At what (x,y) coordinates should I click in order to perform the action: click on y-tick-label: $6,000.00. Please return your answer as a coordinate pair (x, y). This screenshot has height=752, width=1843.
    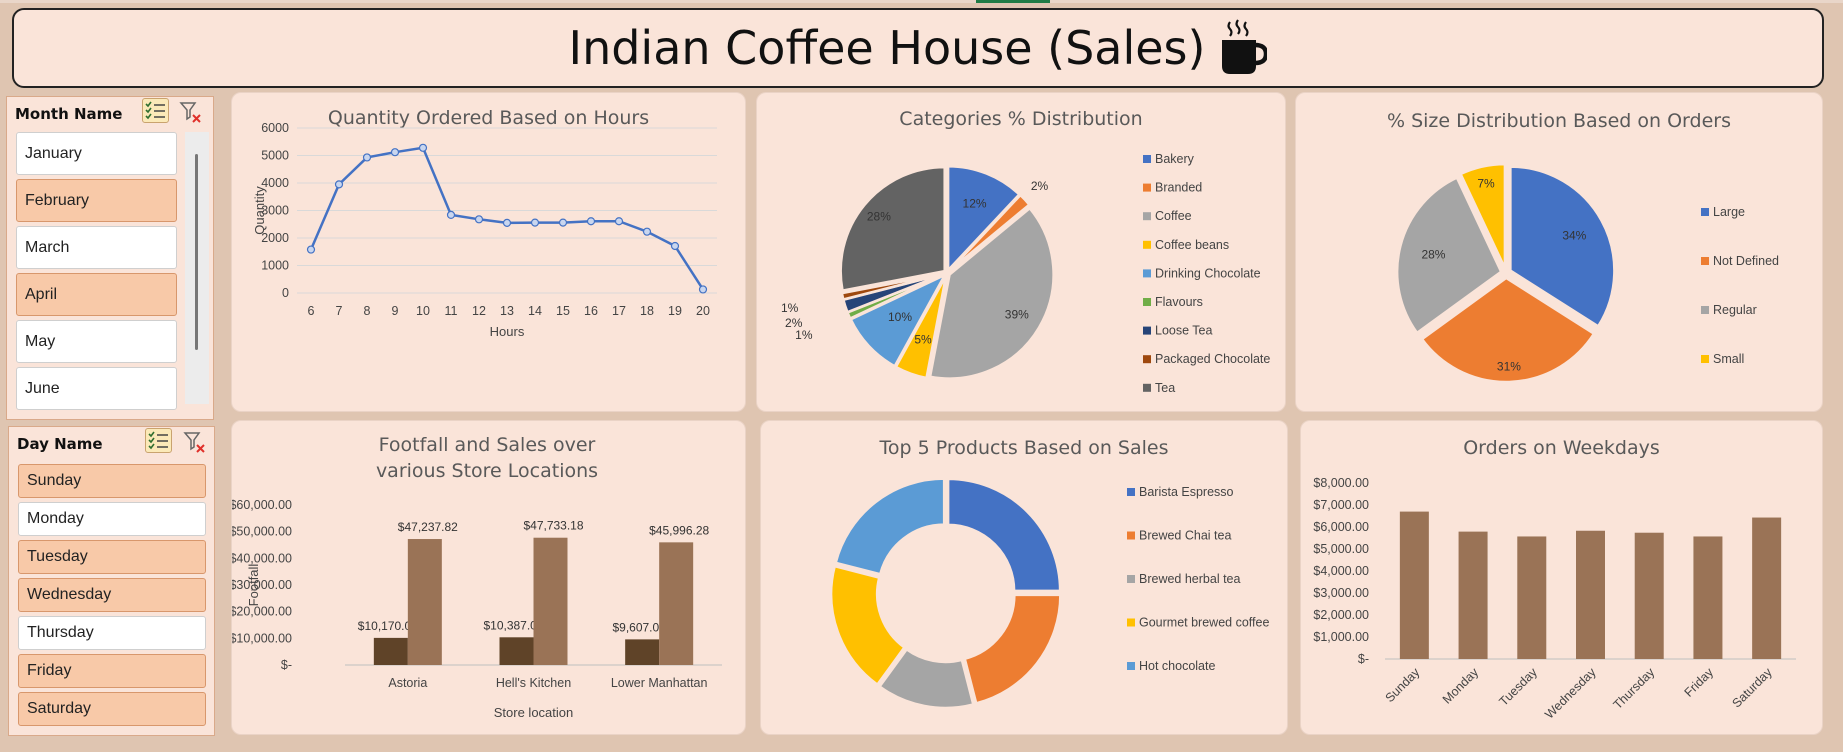
    Looking at the image, I should click on (1341, 527).